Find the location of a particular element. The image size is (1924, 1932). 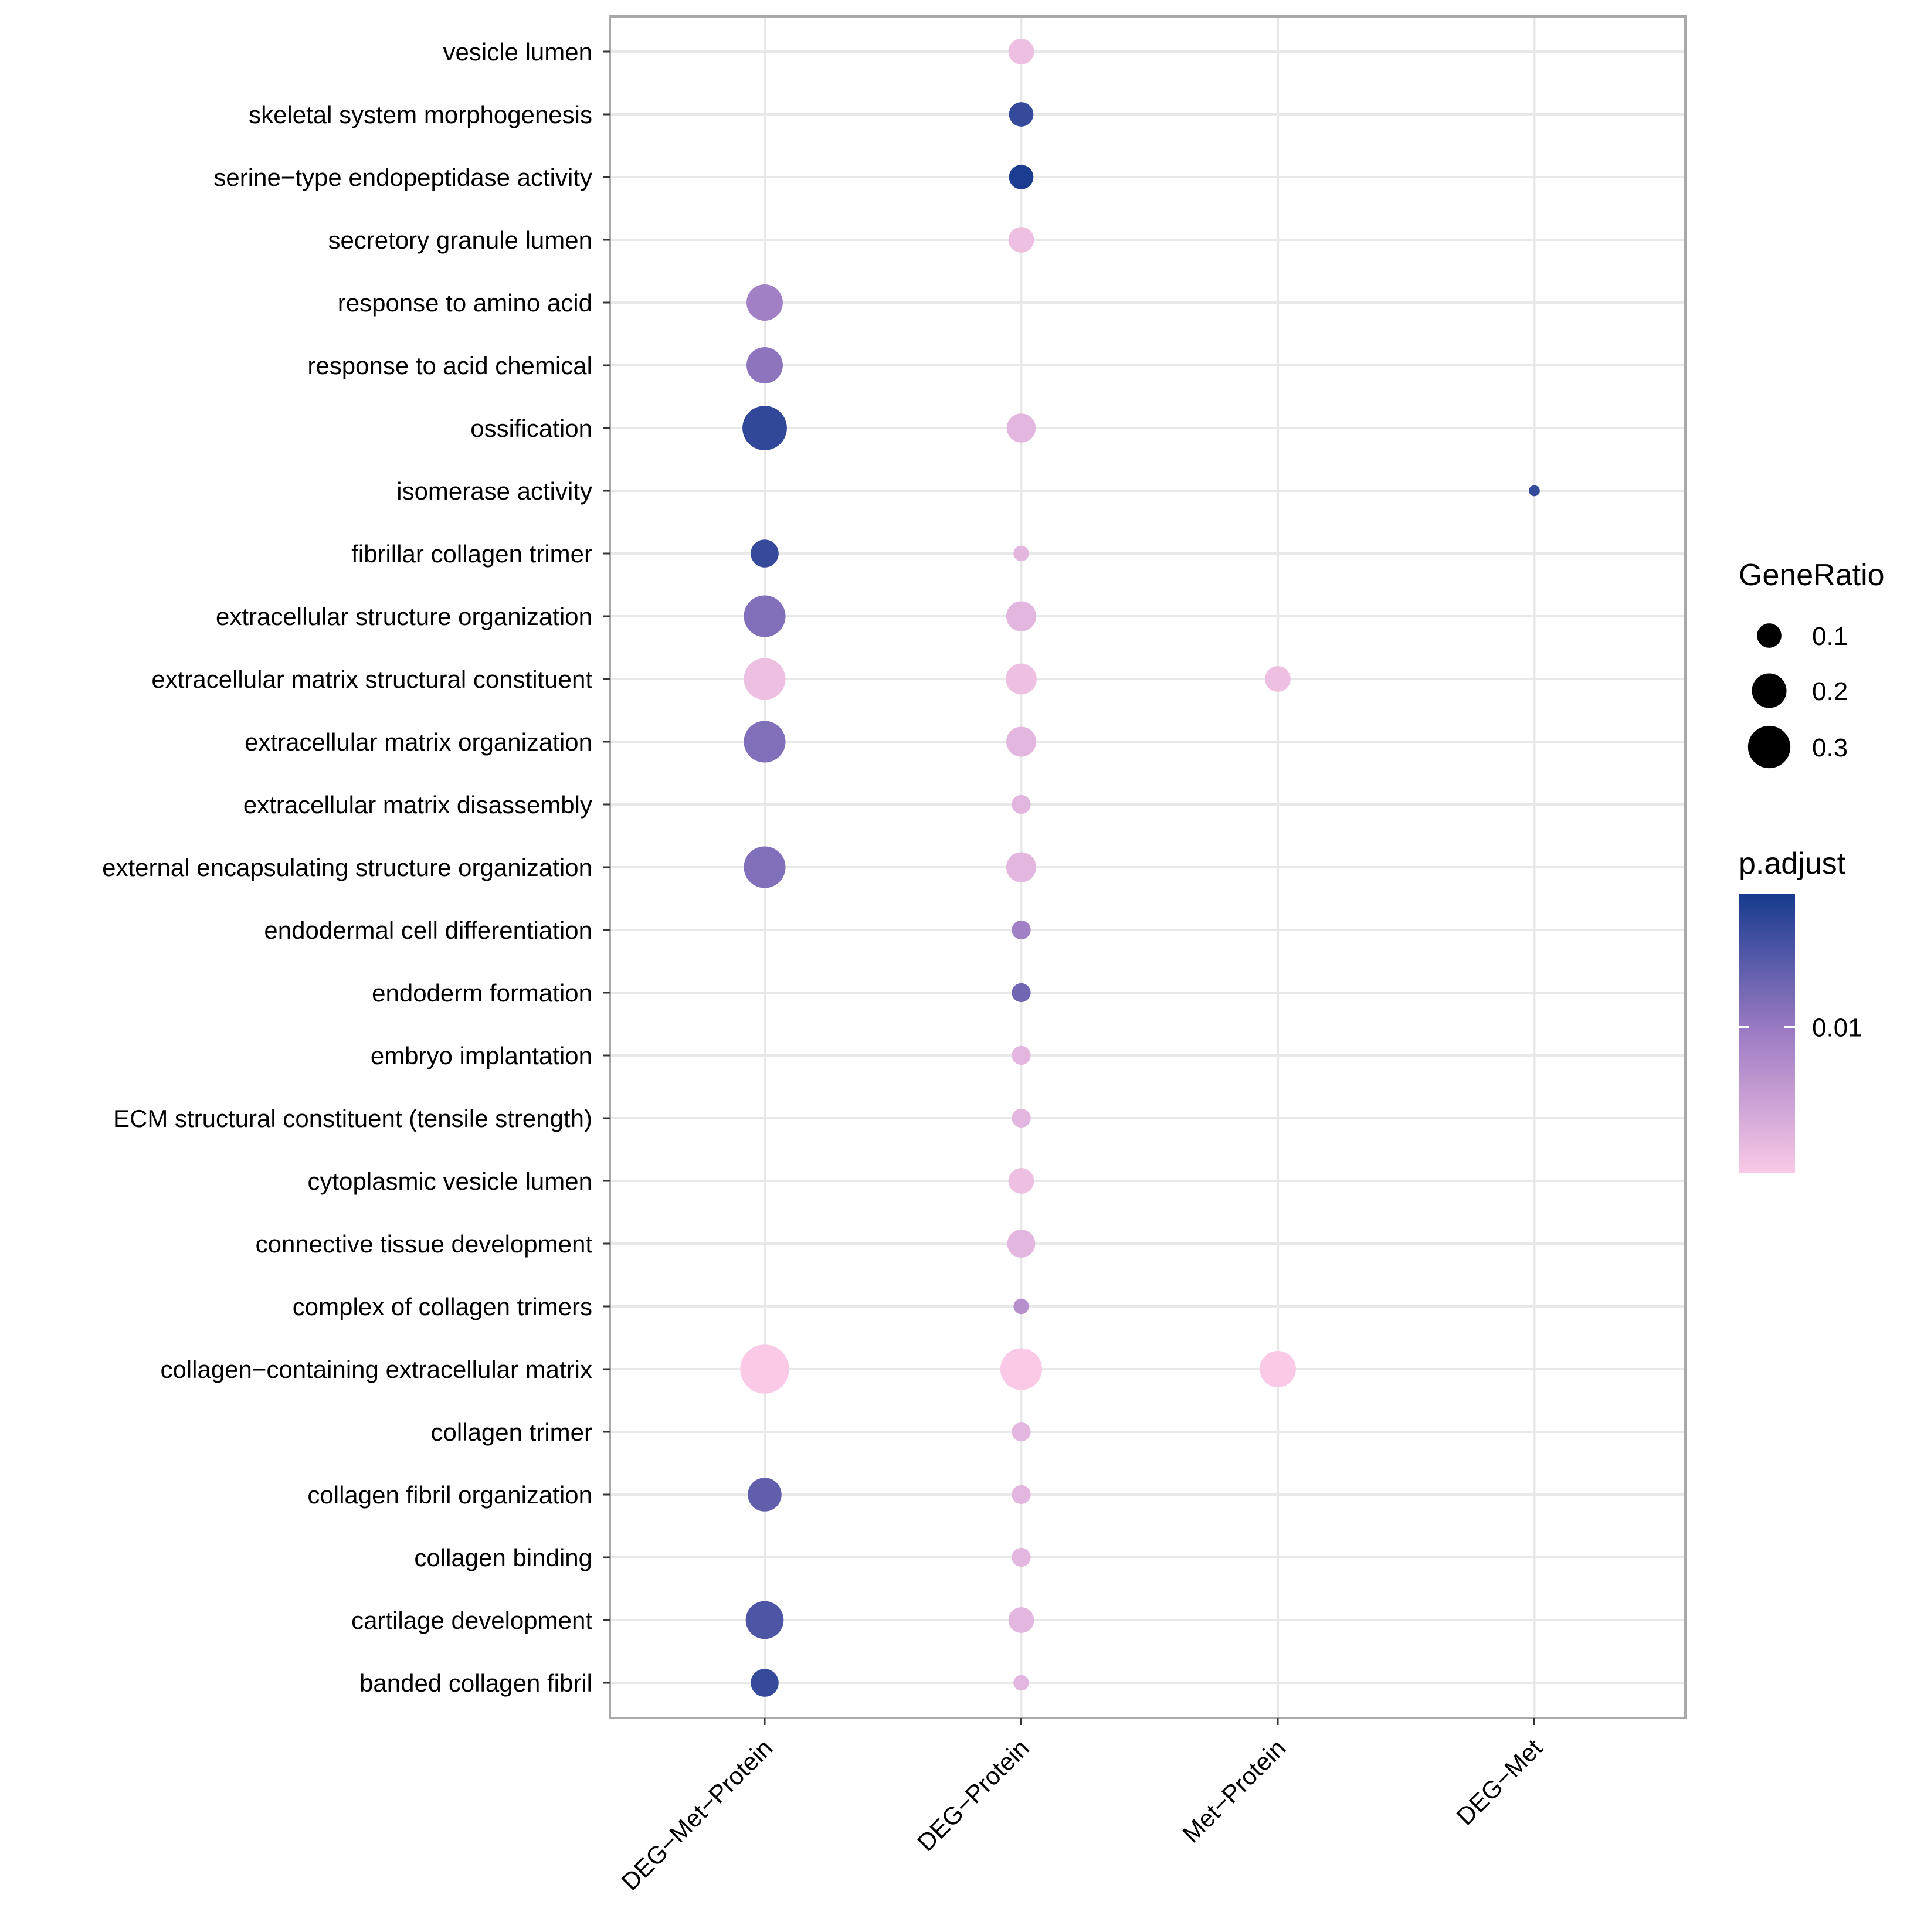

generatio-legend: GeneRatio 0.1 0.2 0.3 is located at coordinates (1812, 663).